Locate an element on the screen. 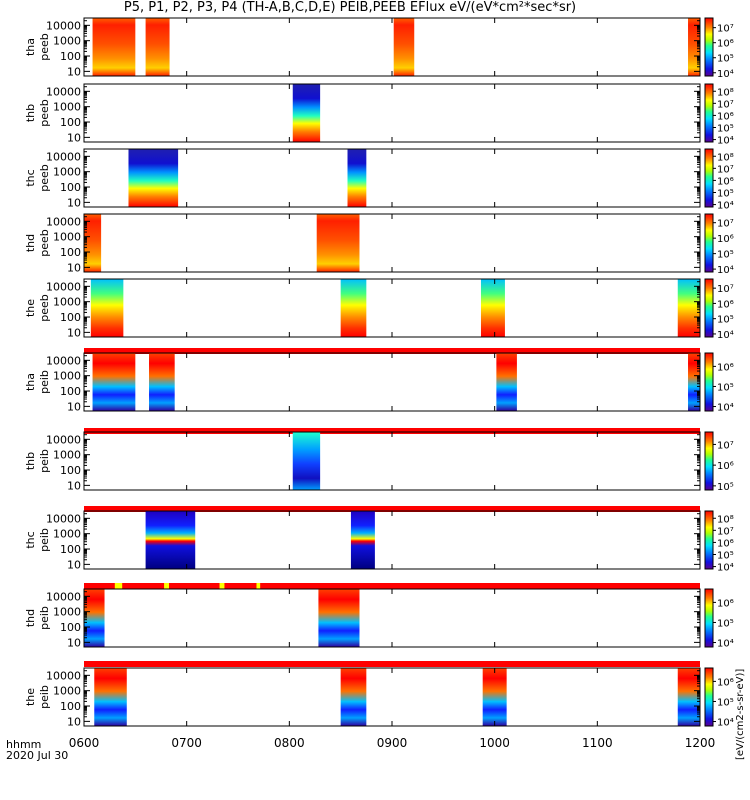  status-bar is located at coordinates (392, 586).